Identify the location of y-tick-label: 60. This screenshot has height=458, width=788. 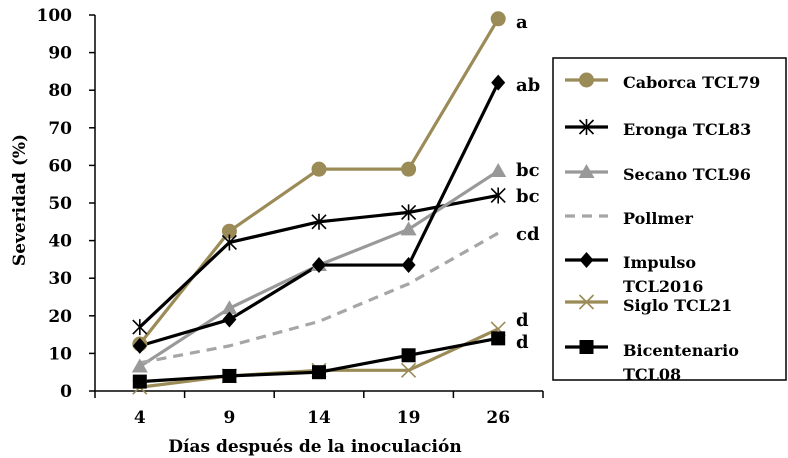
(60, 166).